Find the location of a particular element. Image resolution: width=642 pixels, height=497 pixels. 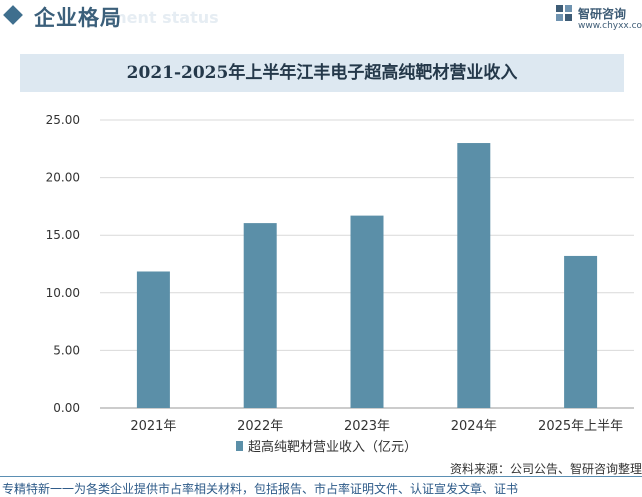

footer-divider is located at coordinates (321, 476).